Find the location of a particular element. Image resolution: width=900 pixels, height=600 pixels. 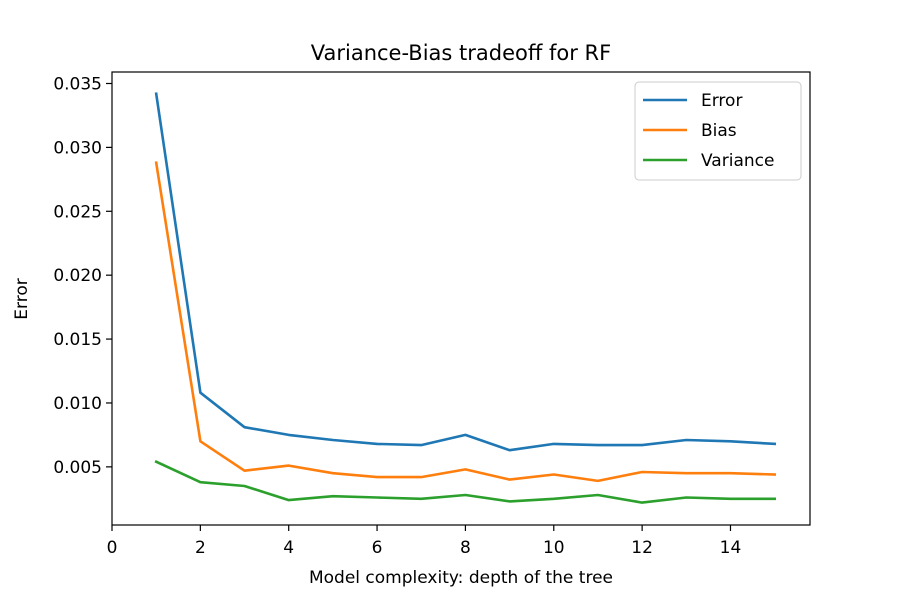

legend-label-error: Error is located at coordinates (721, 101).